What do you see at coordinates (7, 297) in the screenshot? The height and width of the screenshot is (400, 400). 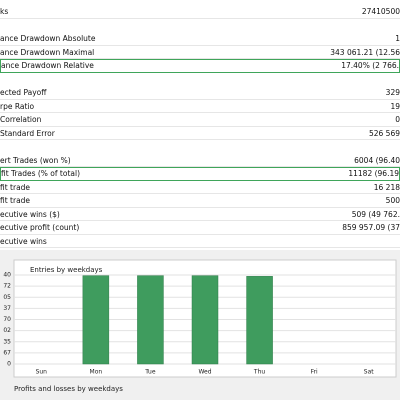 I see `y-tick-label: 05` at bounding box center [7, 297].